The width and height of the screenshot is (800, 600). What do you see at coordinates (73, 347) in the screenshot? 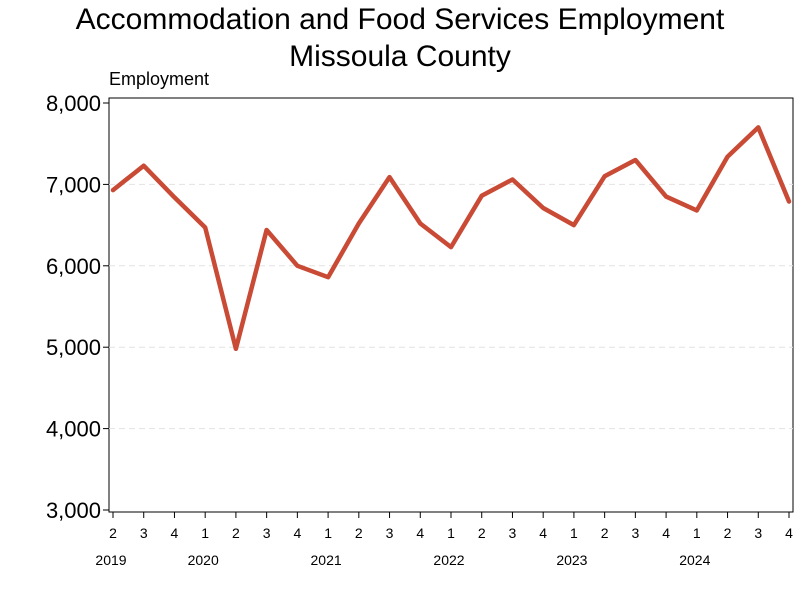
I see `y-tick-label: 5,000` at bounding box center [73, 347].